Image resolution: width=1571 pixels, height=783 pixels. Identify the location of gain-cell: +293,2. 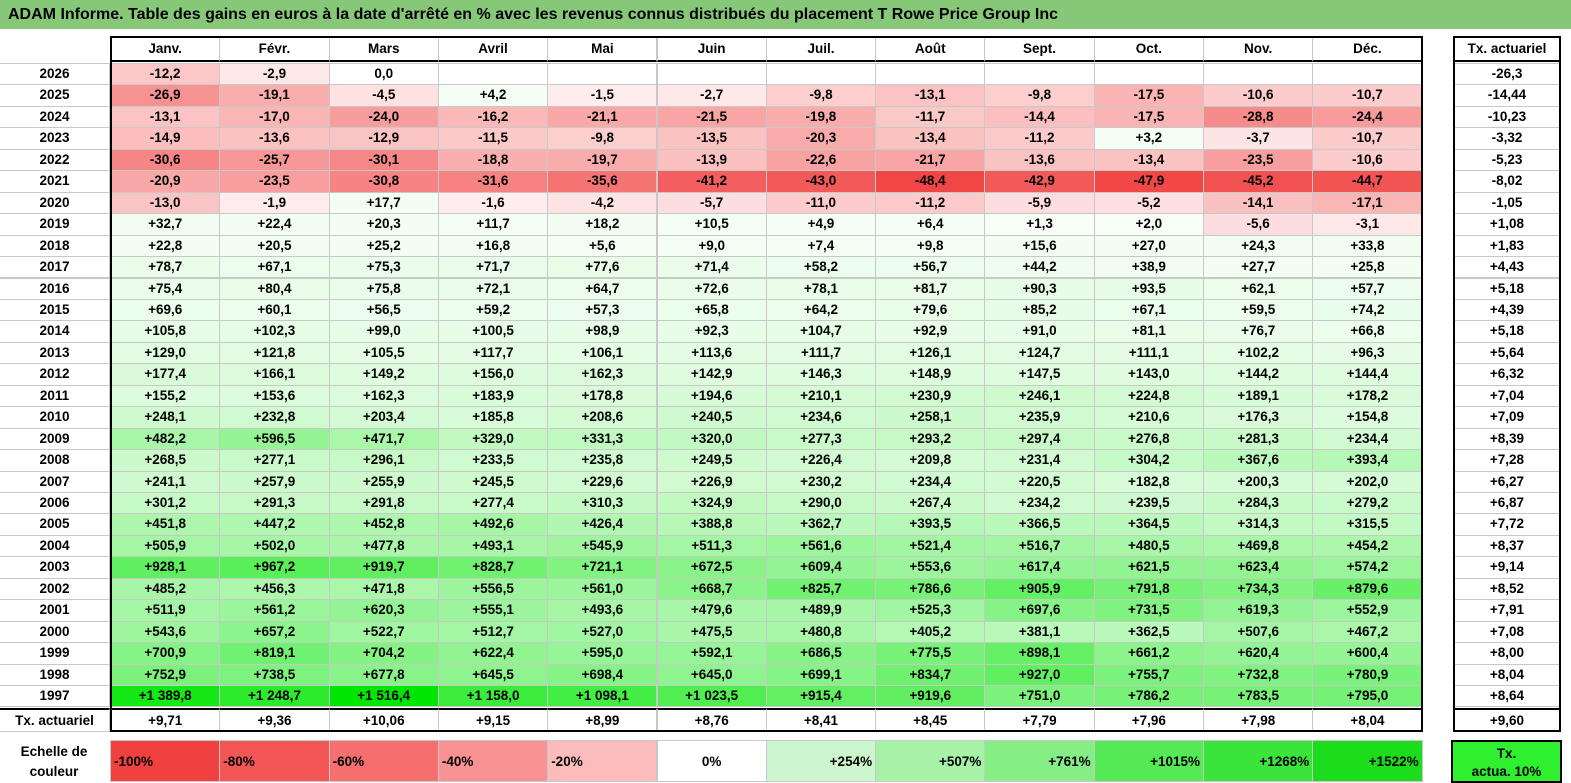
(930, 439).